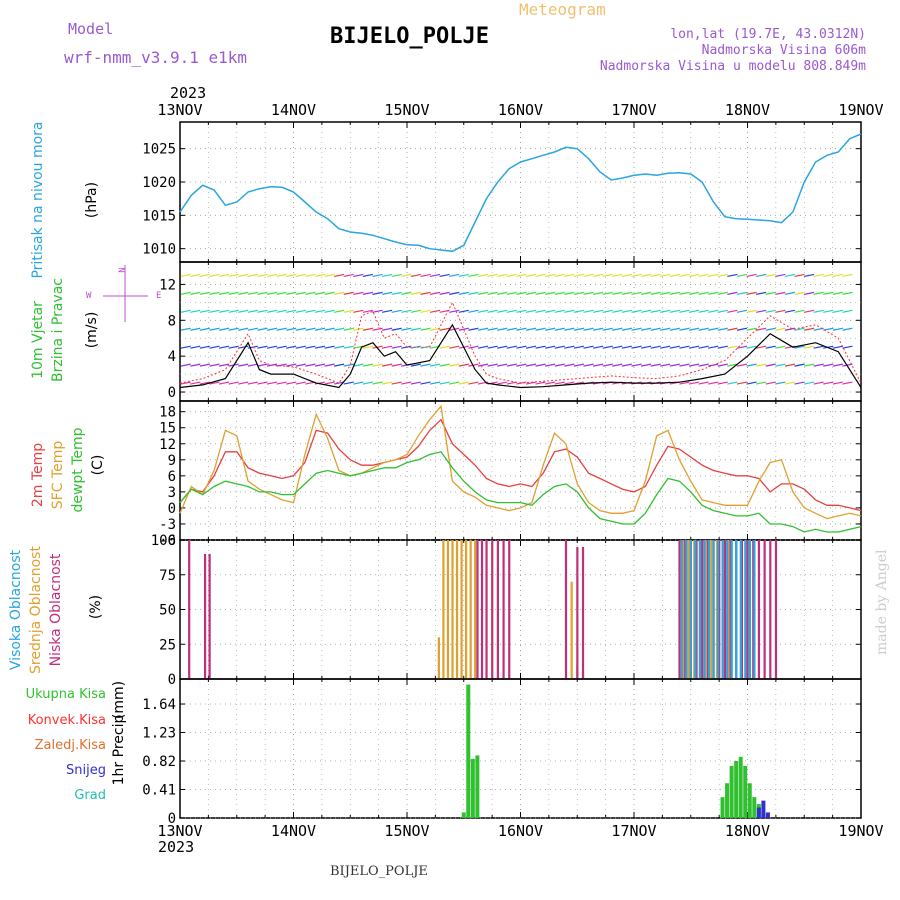 The height and width of the screenshot is (900, 900). I want to click on wind-title: 10m Vjetar, so click(38, 340).